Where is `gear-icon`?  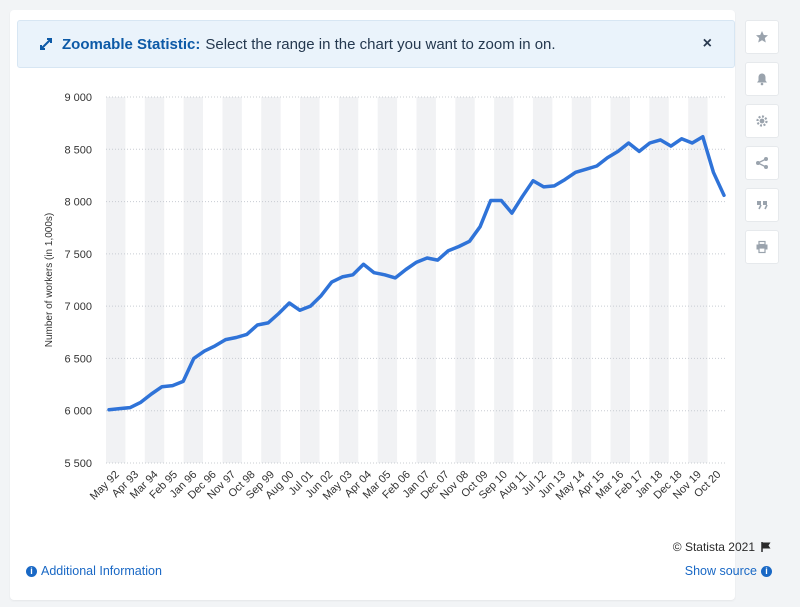
gear-icon is located at coordinates (762, 121).